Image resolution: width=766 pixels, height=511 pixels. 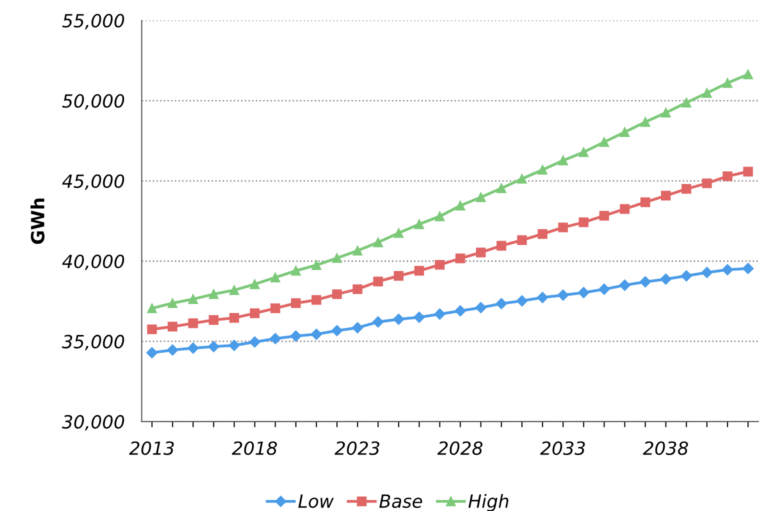 I want to click on y-tick-label: 40,000, so click(x=93, y=262).